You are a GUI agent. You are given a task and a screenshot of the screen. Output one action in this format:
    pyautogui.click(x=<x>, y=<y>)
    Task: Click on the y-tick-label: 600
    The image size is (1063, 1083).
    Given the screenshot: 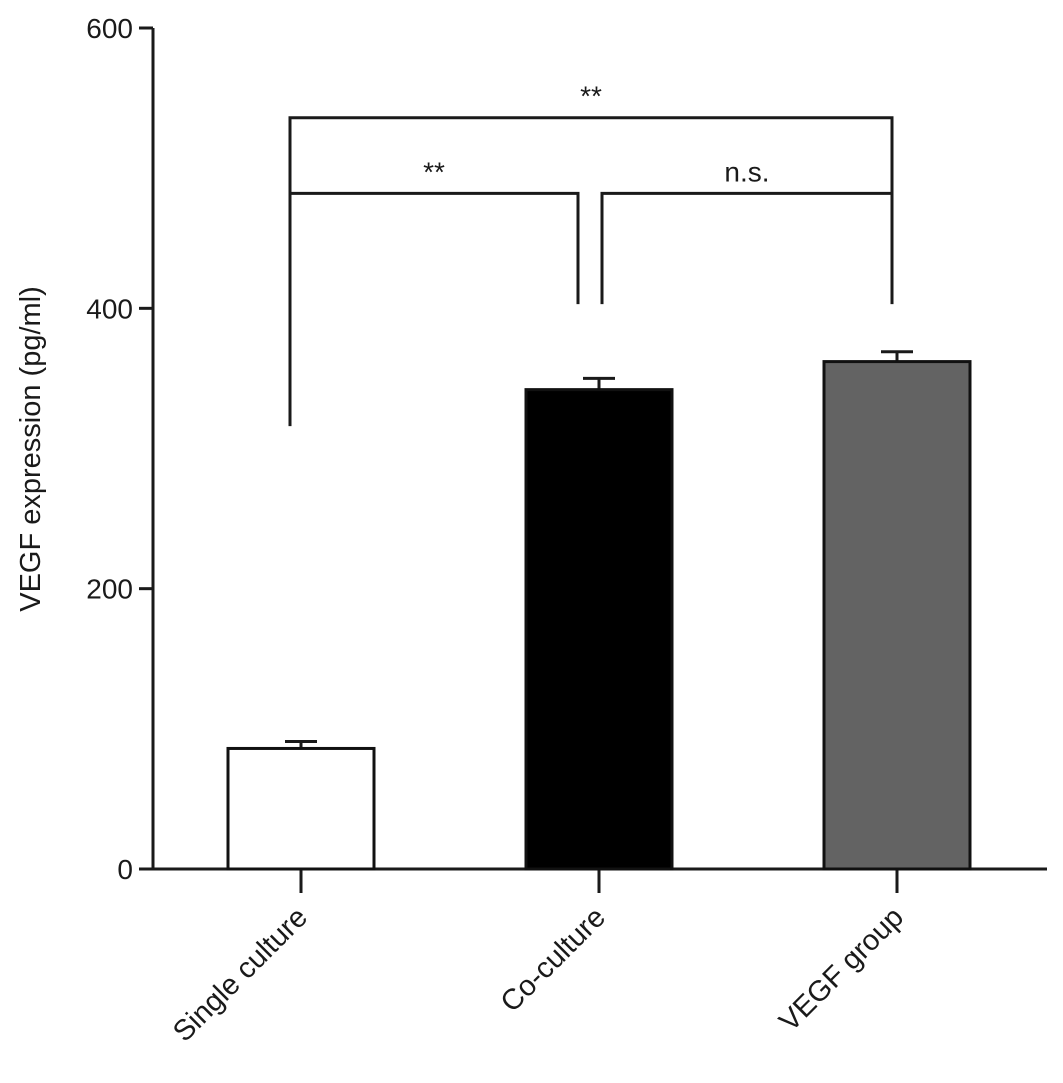 What is the action you would take?
    pyautogui.click(x=109, y=28)
    